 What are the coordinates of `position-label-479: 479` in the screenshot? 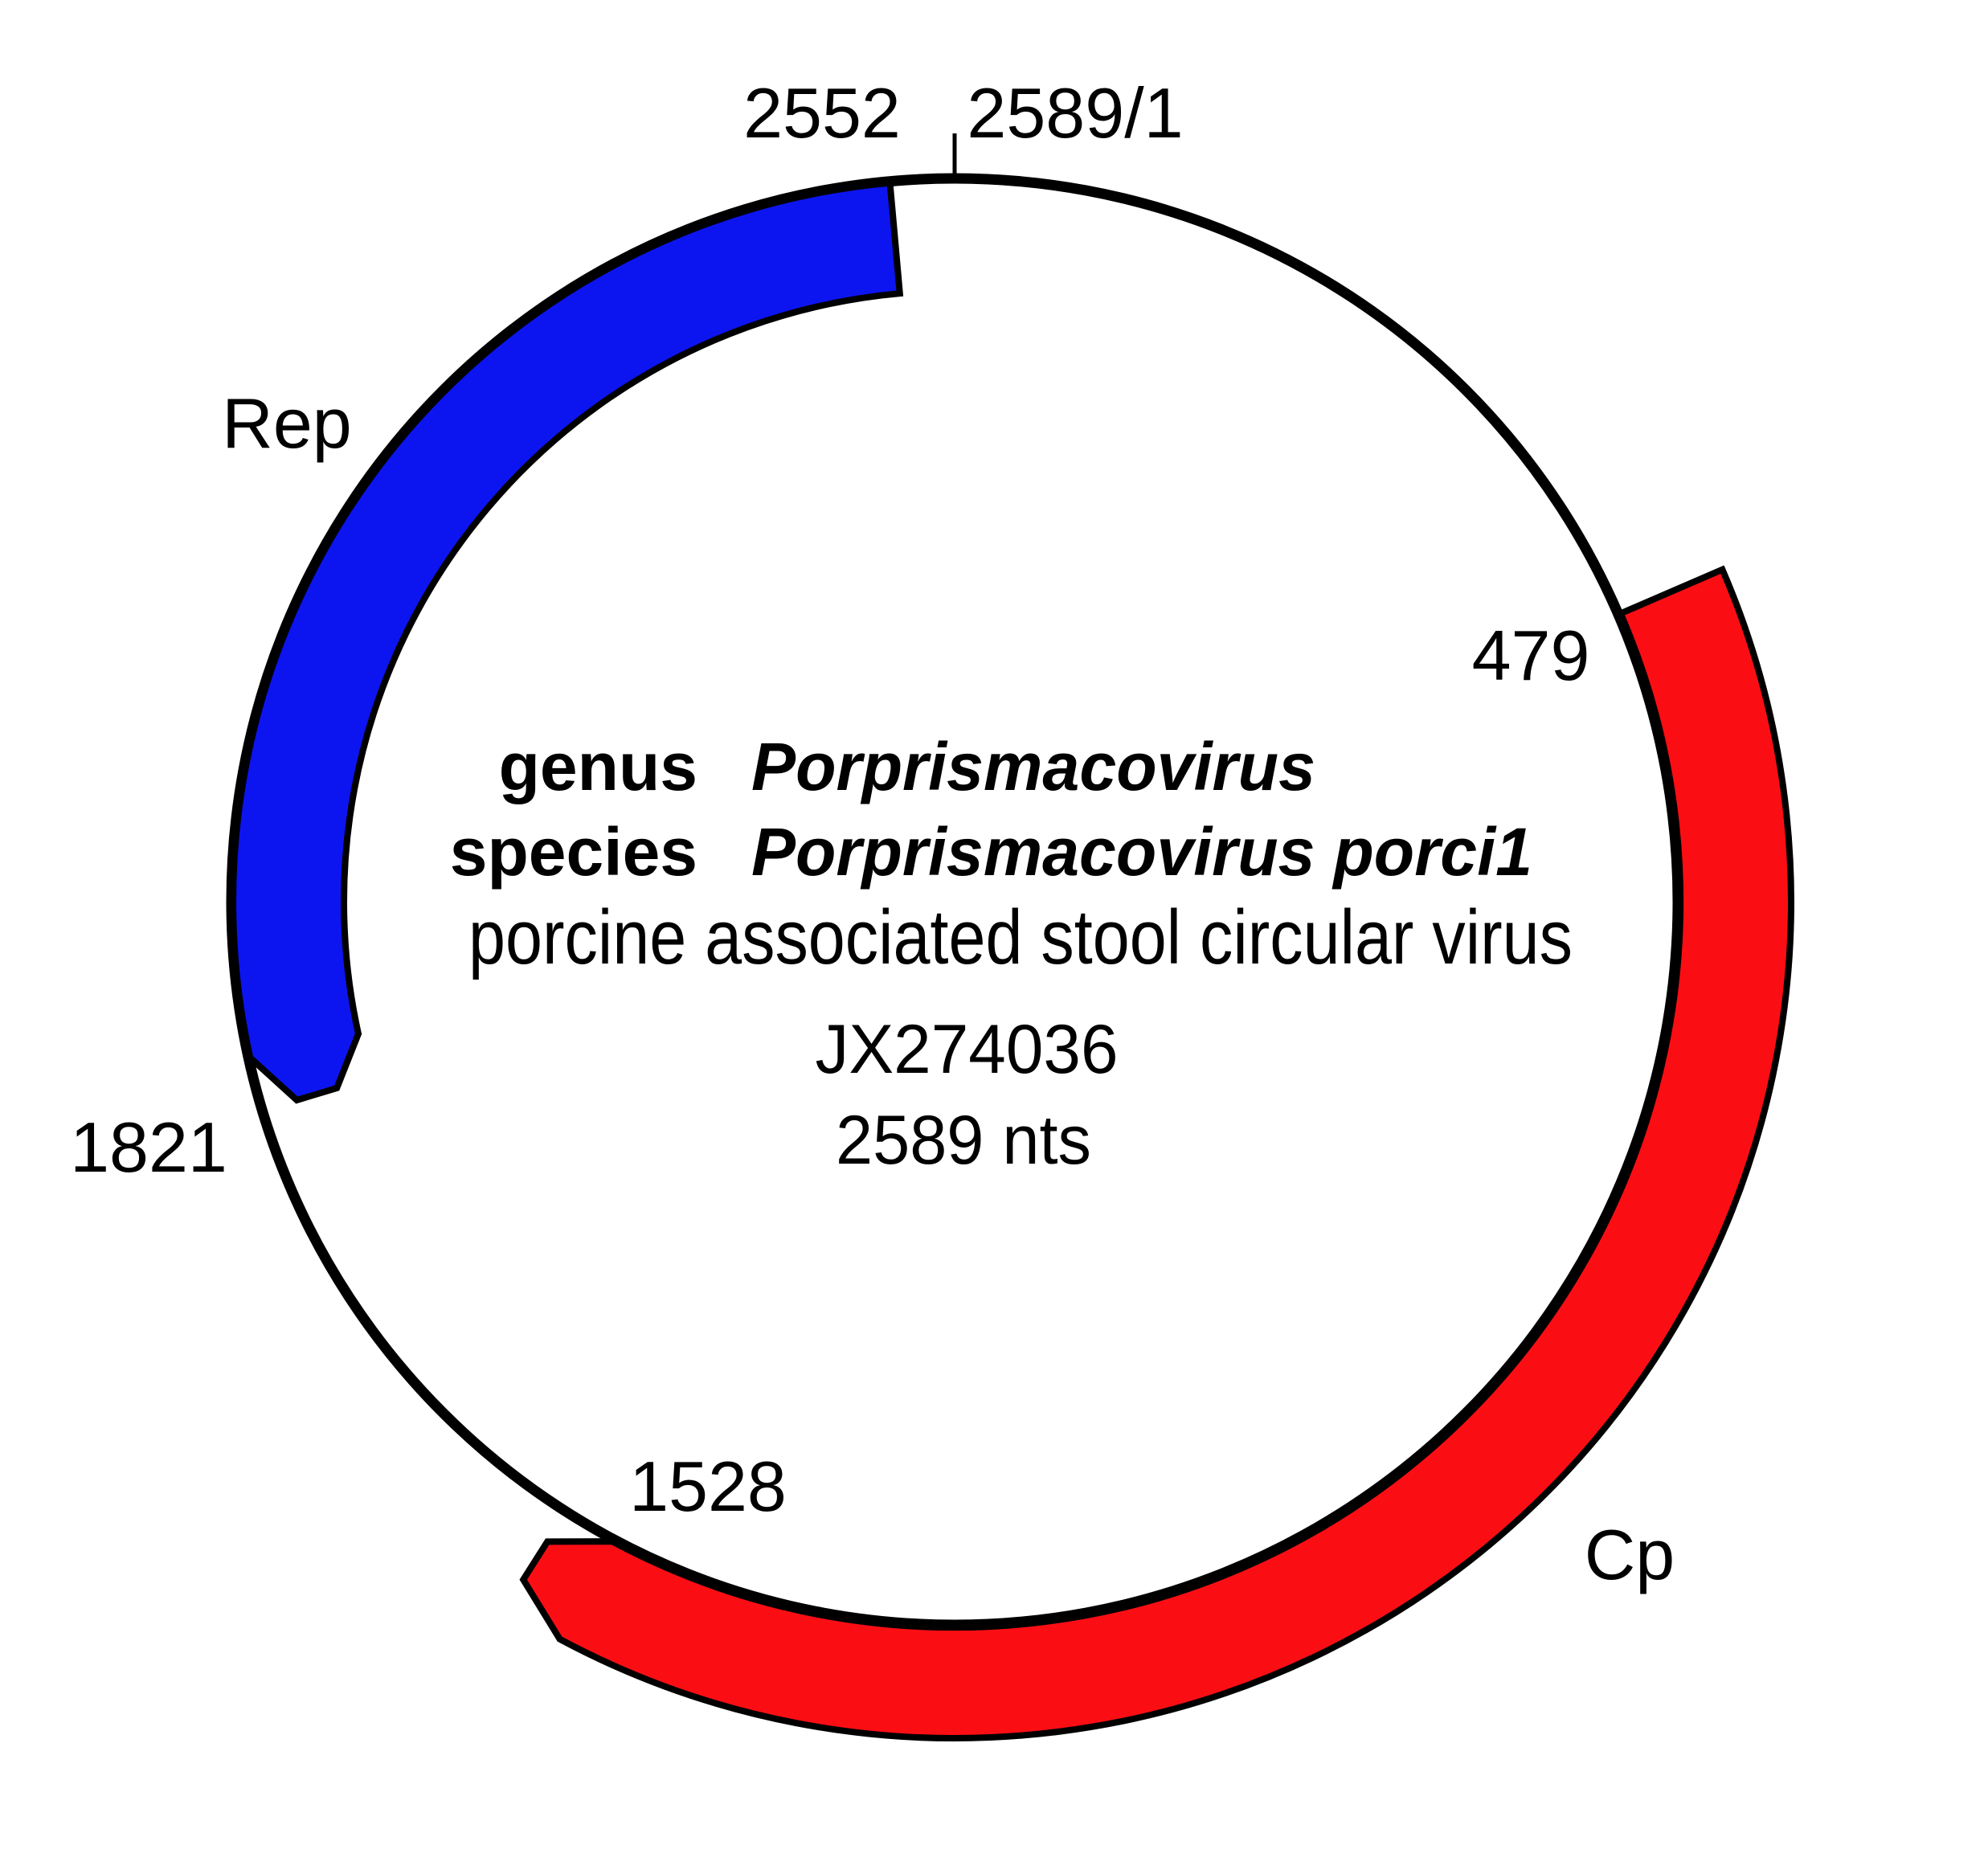 It's located at (1531, 656).